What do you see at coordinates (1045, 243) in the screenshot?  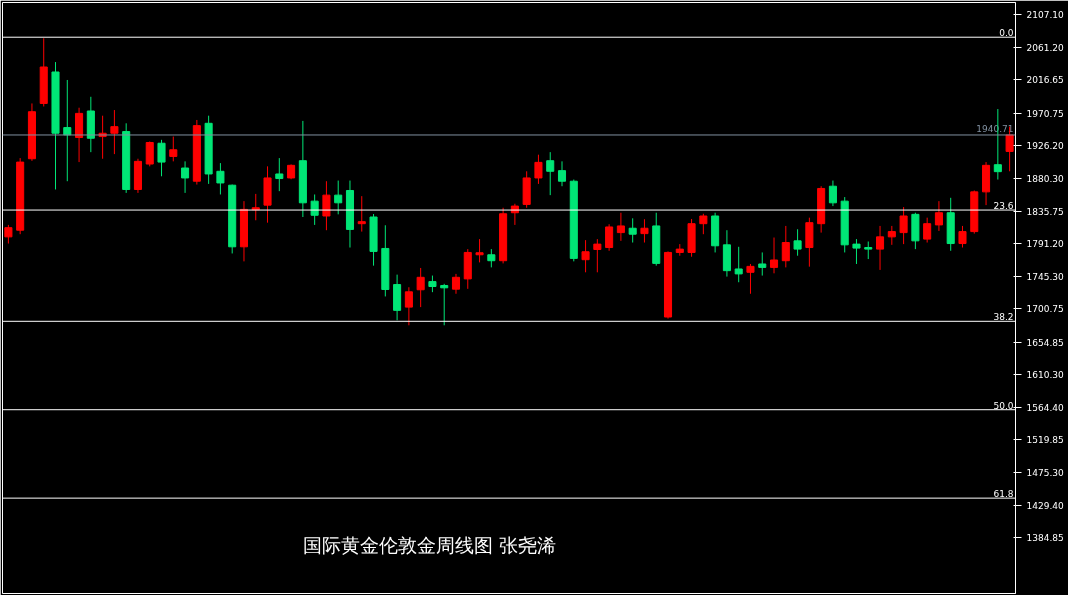 I see `y-tick-label: 1791.20` at bounding box center [1045, 243].